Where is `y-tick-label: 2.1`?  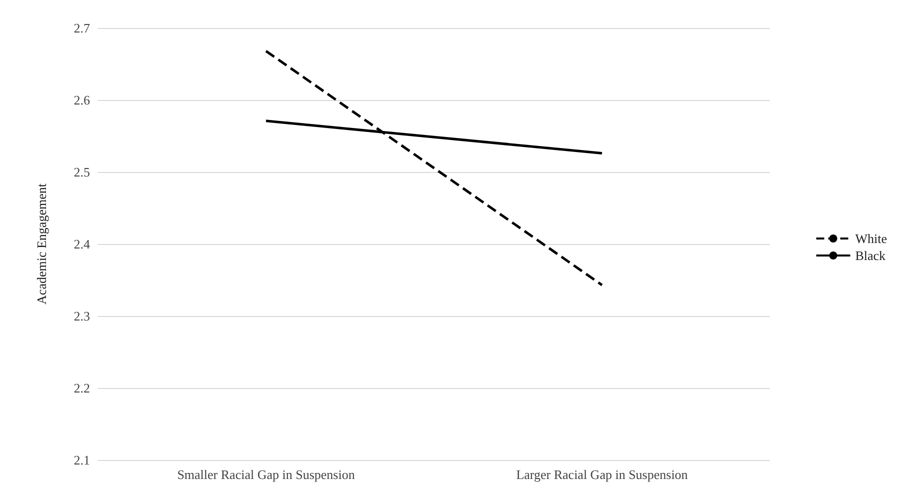
y-tick-label: 2.1 is located at coordinates (82, 460).